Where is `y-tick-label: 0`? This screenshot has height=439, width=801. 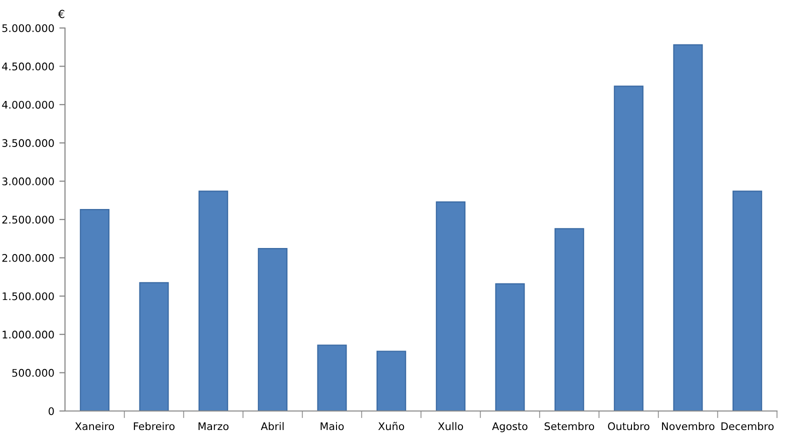 y-tick-label: 0 is located at coordinates (51, 411).